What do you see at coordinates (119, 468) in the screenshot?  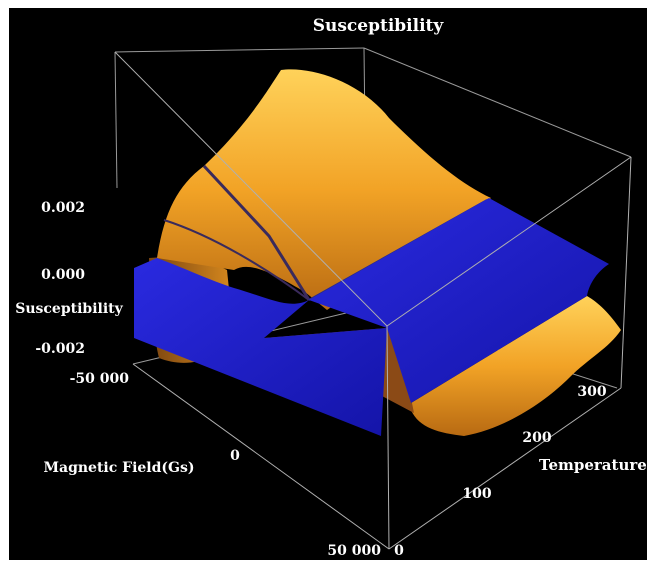 I see `x-axis-label: Magnetic Field(Gs)` at bounding box center [119, 468].